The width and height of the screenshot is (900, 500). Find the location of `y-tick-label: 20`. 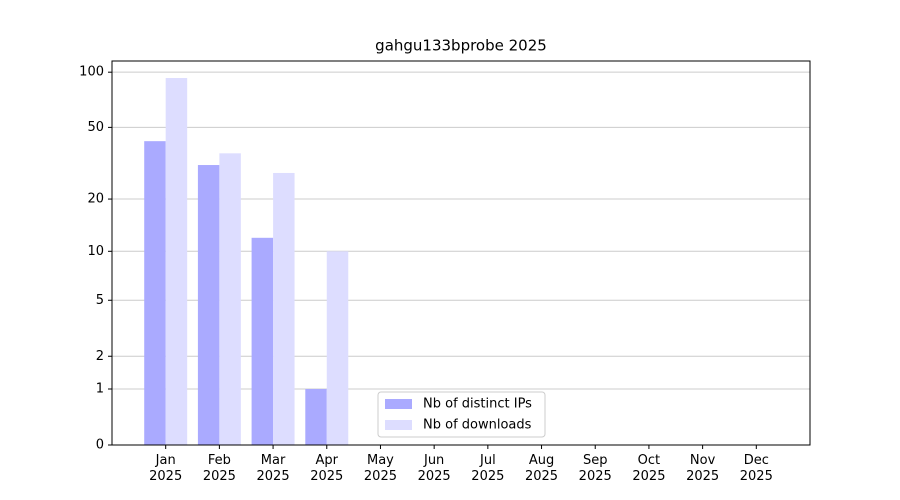

y-tick-label: 20 is located at coordinates (95, 199).